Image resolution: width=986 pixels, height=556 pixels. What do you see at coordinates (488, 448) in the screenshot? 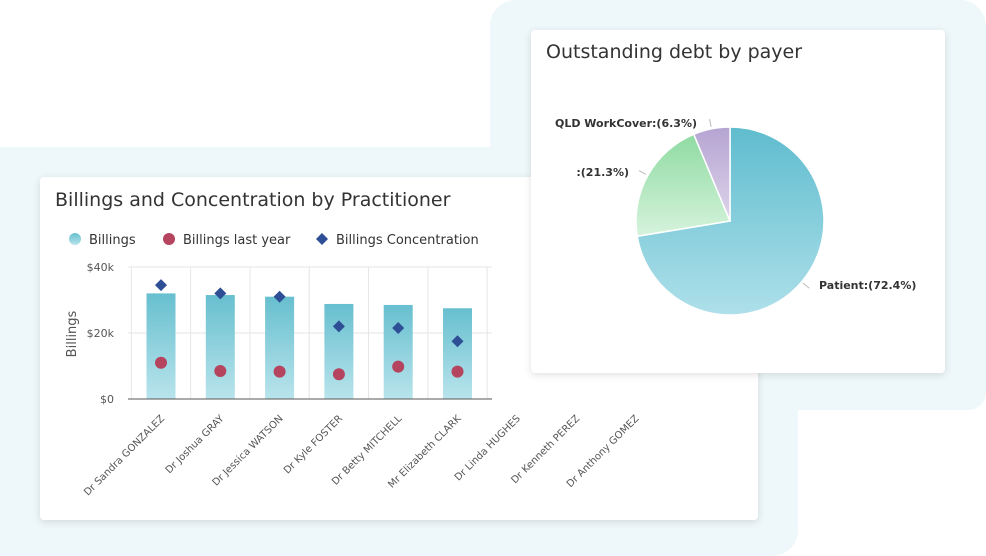
I see `x-tick-label: Dr Linda HUGHES` at bounding box center [488, 448].